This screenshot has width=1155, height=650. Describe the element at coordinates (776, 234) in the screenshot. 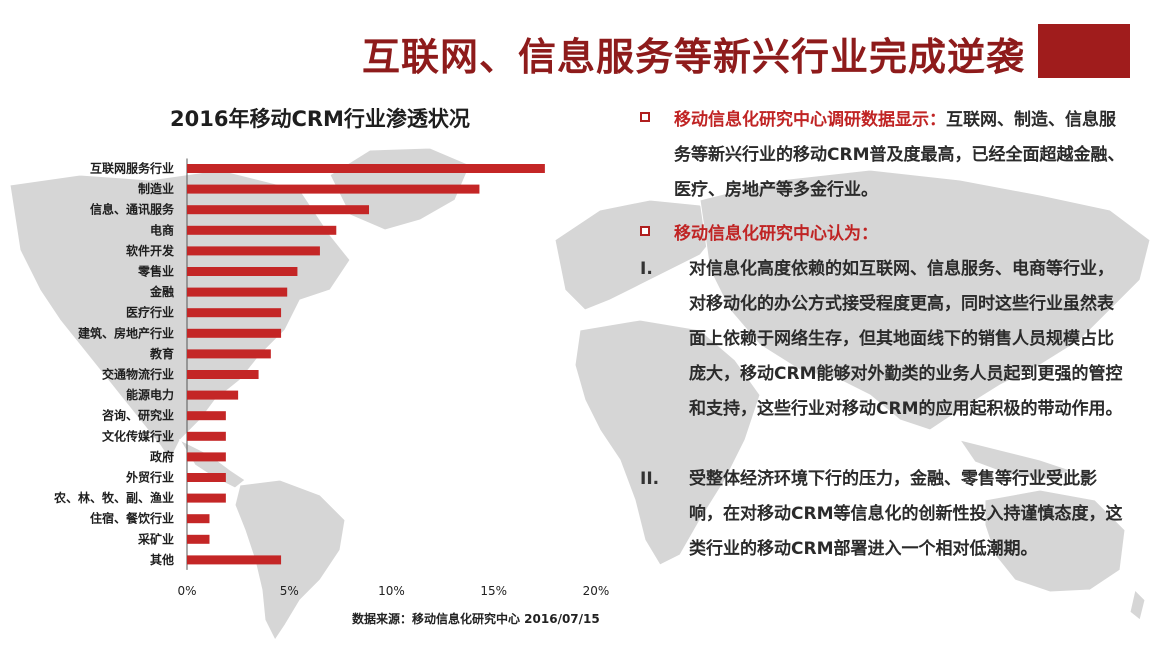

I see `finding-item-2-label: 移动信息化研究中心认为：` at that location.